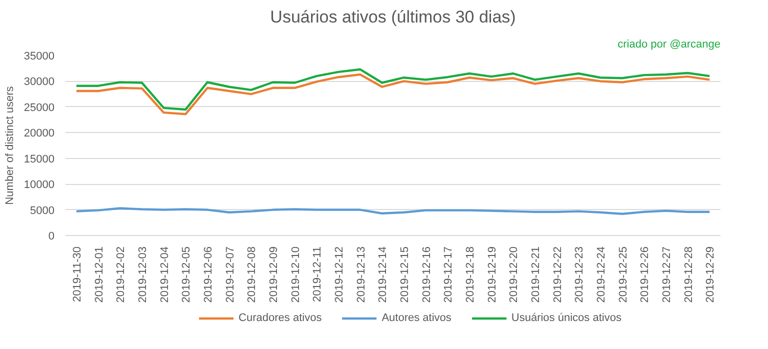  I want to click on y-tick-label: 20000, so click(39, 134).